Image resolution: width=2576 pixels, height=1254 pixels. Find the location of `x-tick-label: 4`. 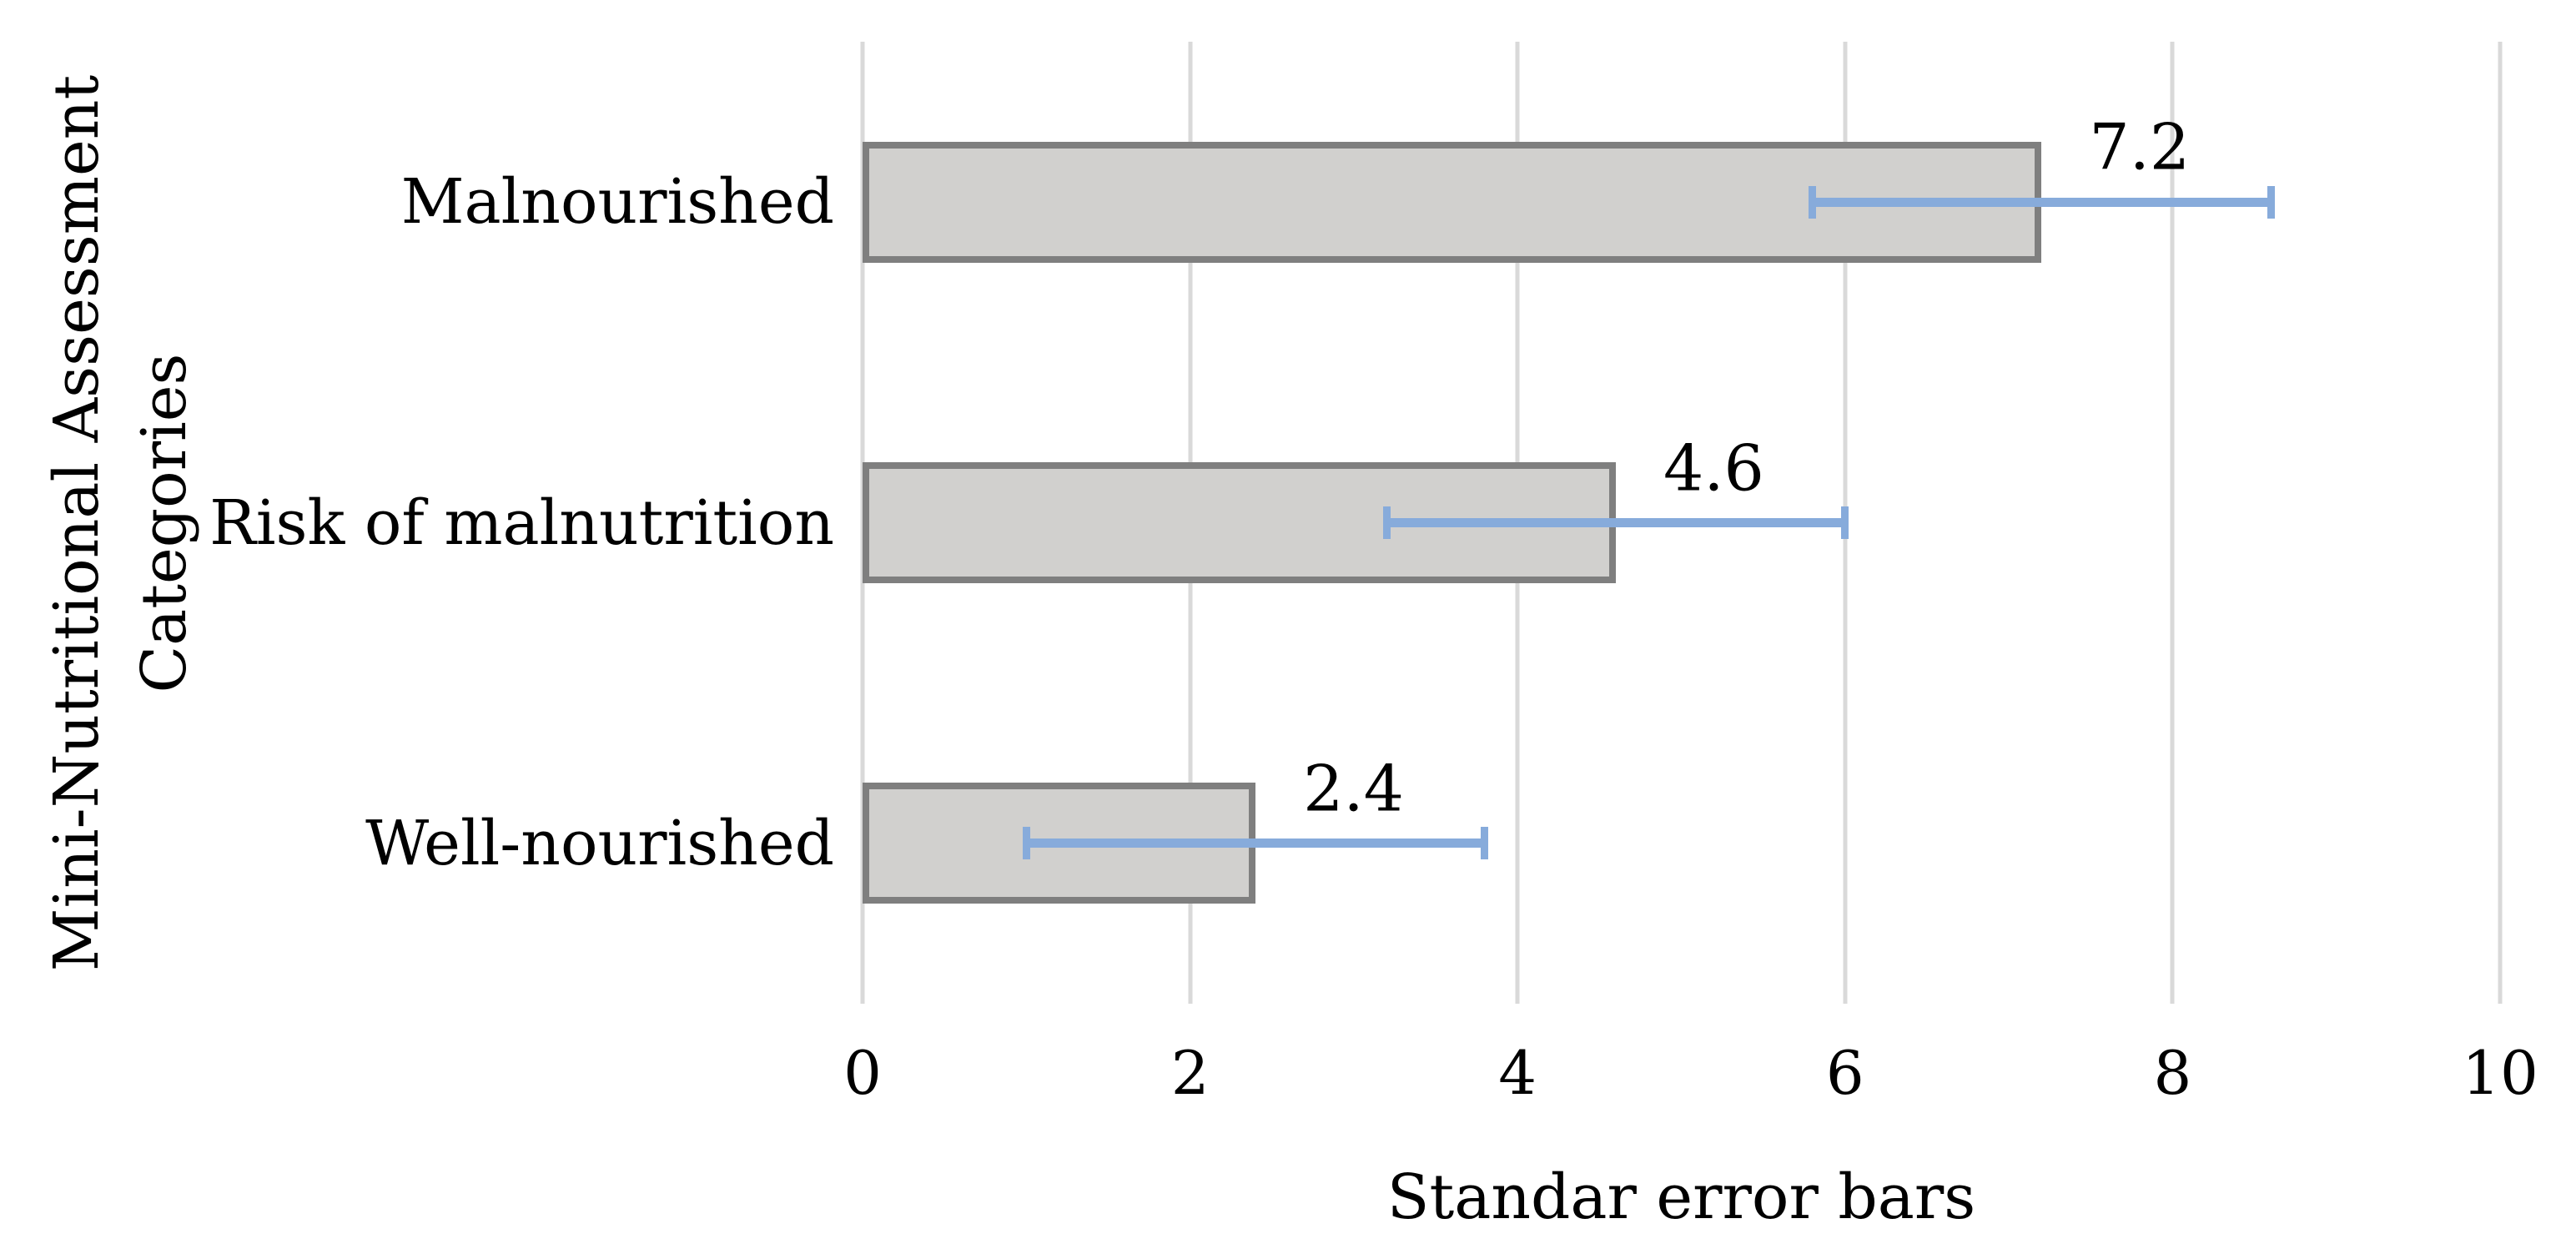

x-tick-label: 4 is located at coordinates (1517, 1073).